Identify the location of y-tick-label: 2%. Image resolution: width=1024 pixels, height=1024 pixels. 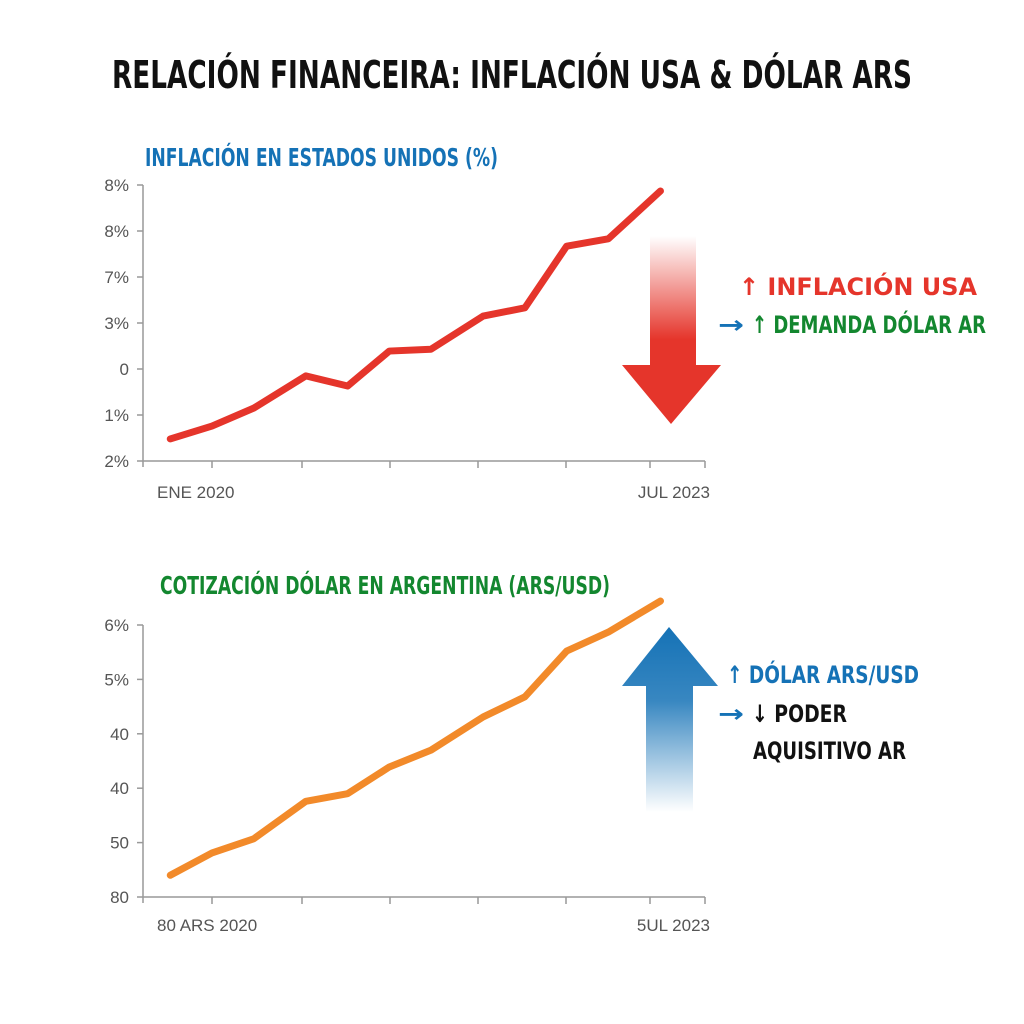
(116, 461).